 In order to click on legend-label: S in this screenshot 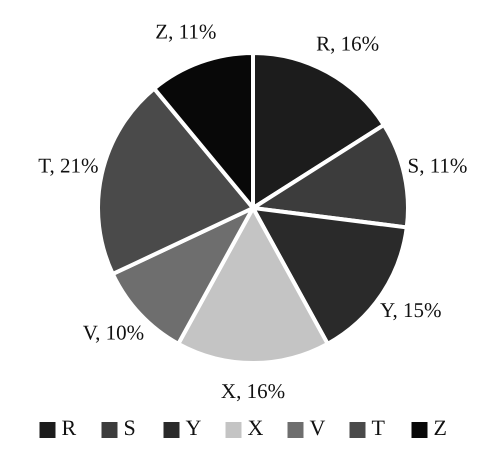, I will do `click(130, 427)`.